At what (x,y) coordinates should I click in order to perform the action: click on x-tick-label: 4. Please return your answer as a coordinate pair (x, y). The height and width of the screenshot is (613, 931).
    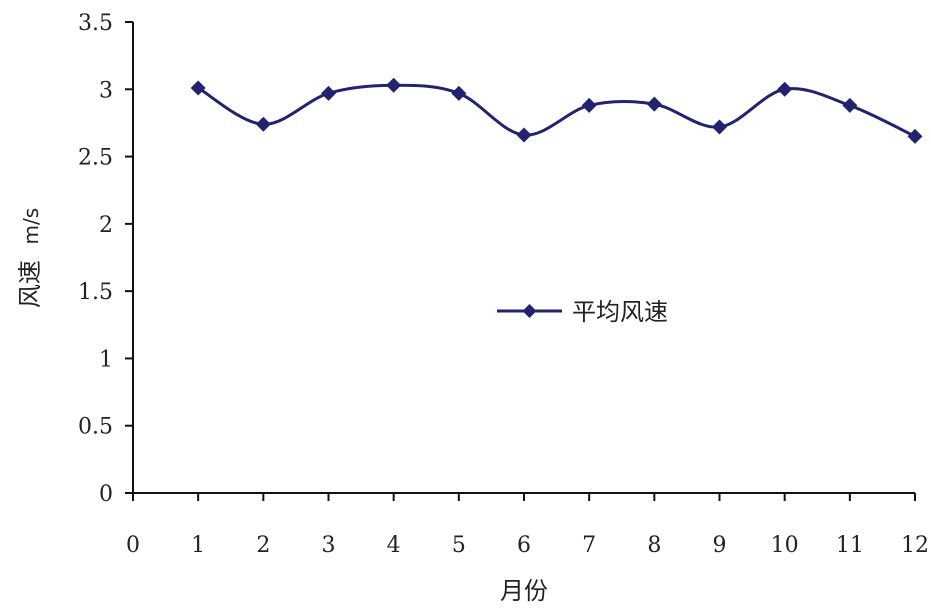
    Looking at the image, I should click on (394, 545).